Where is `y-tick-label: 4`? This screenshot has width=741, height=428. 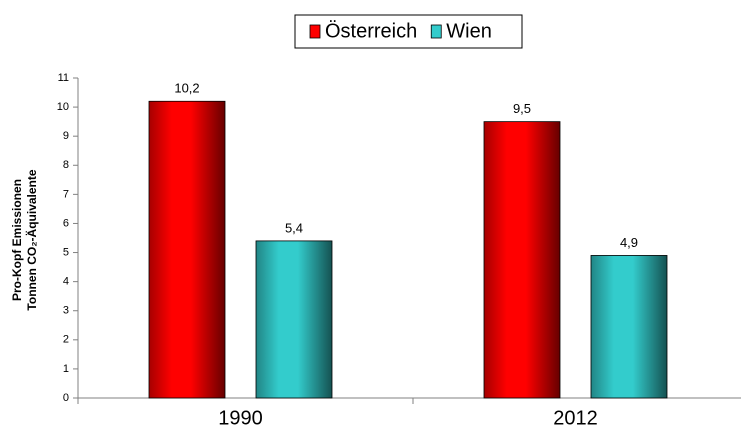
y-tick-label: 4 is located at coordinates (66, 282).